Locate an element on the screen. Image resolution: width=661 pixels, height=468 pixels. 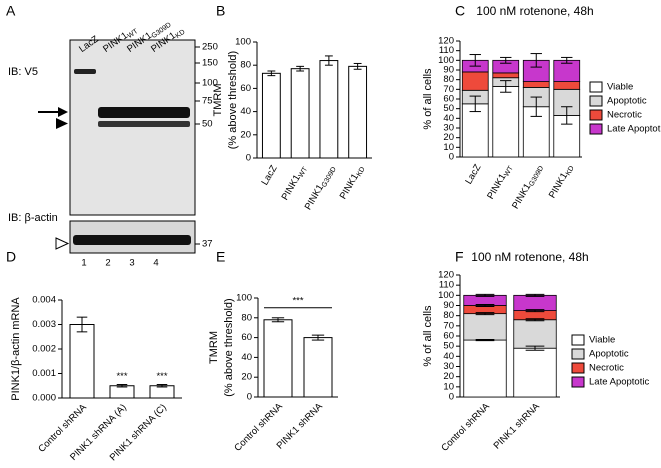
y-tick-label: 10 is located at coordinates (448, 147).